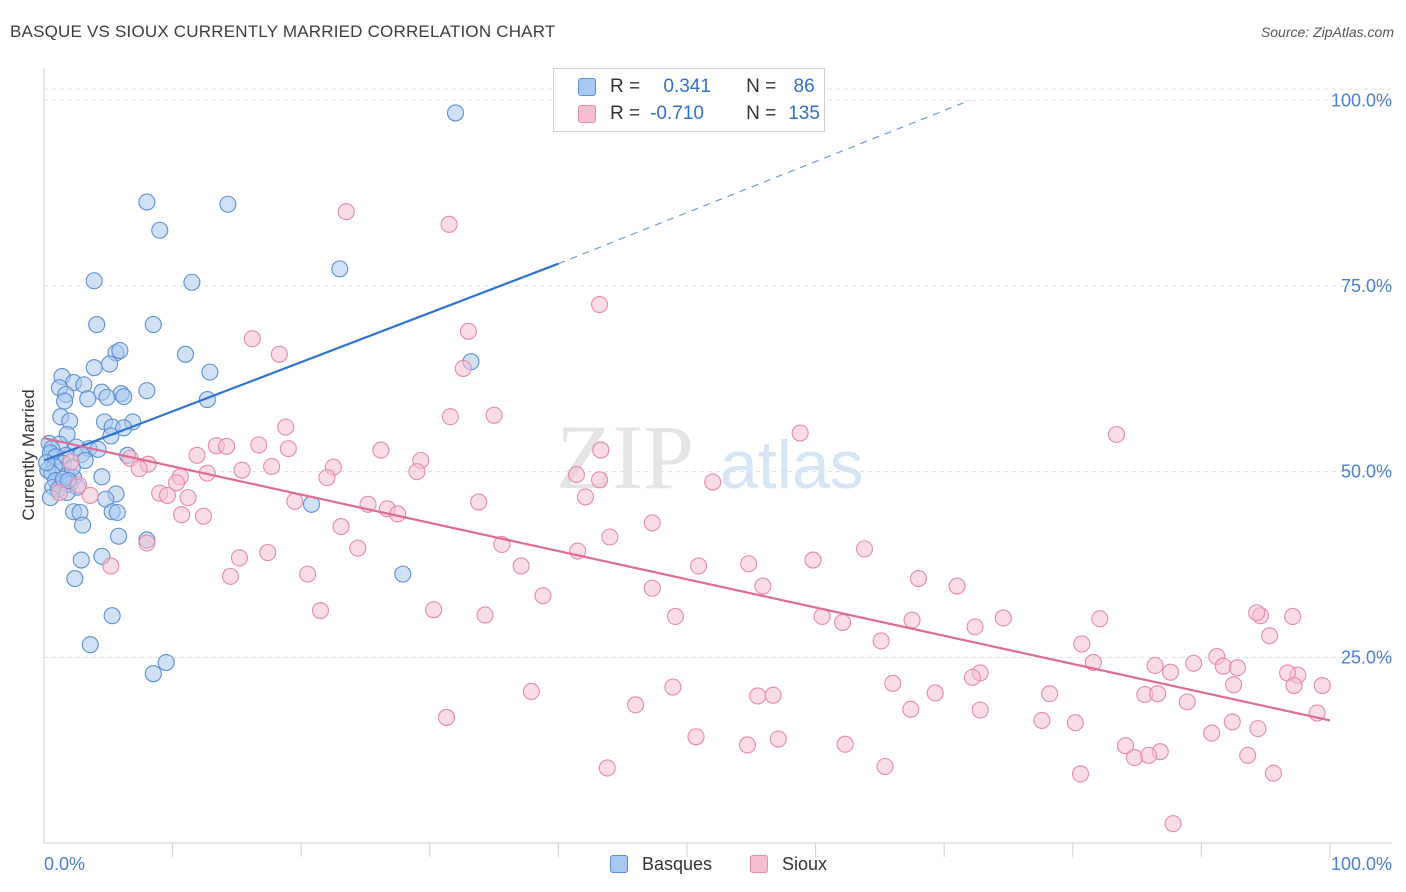  I want to click on y-tick-label: 50.0%, so click(1366, 472).